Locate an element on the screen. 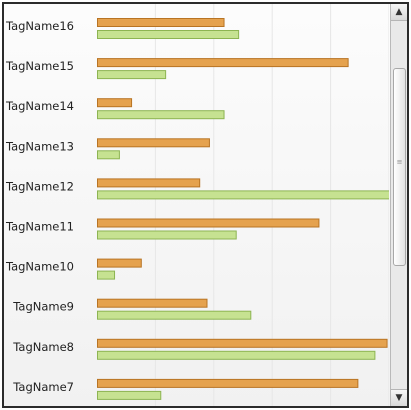 Image resolution: width=411 pixels, height=410 pixels. grip-icon: ≡ is located at coordinates (399, 162).